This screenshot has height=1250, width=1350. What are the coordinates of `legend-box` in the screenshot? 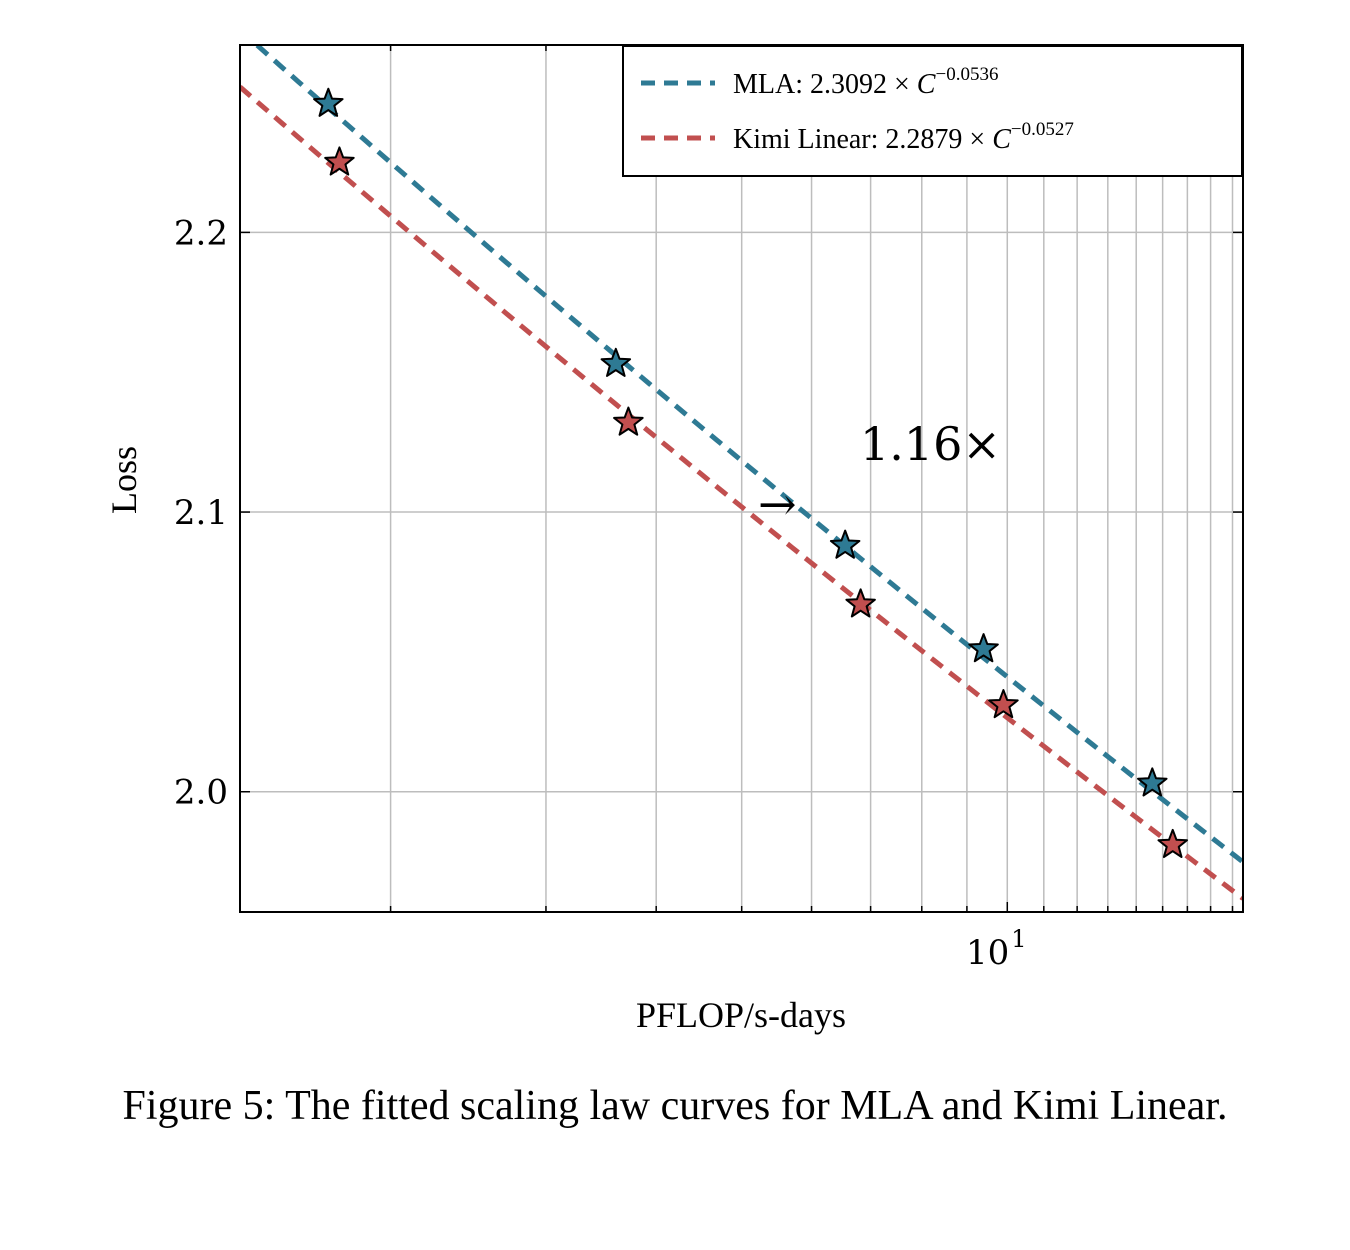 It's located at (932, 111).